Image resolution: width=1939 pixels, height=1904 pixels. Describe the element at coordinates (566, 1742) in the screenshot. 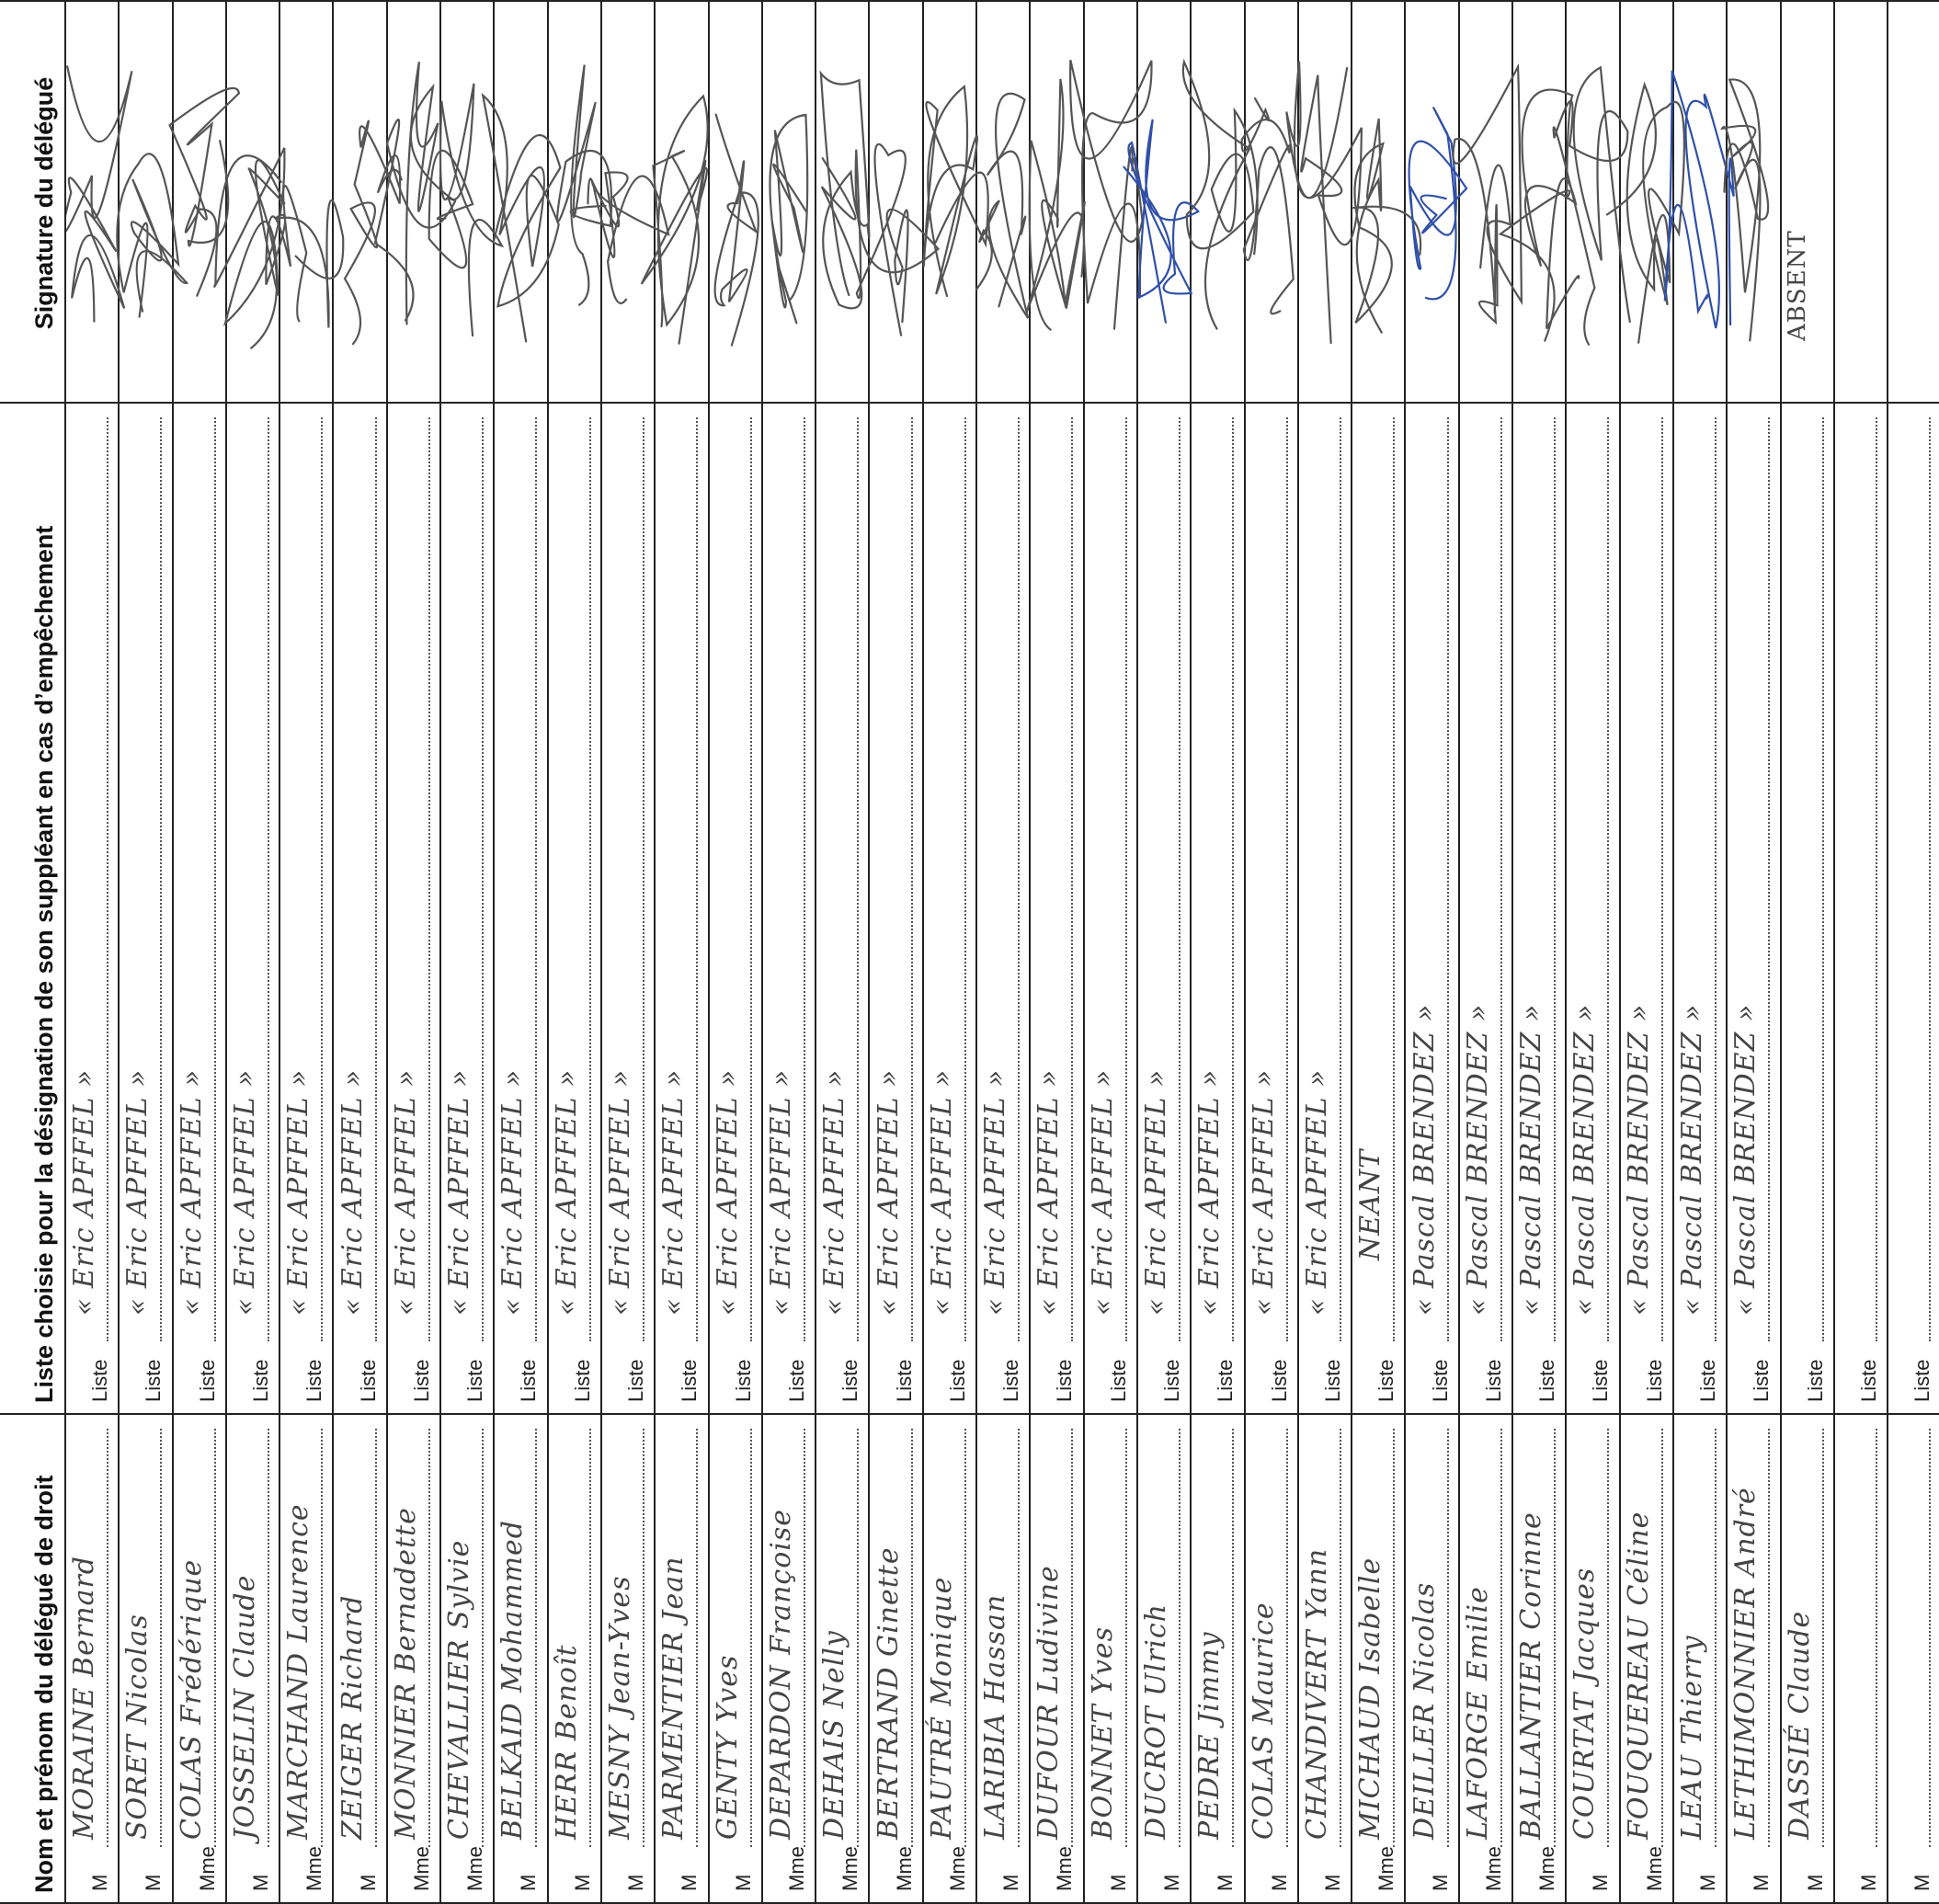

I see `delegate-name: HERR Benoît` at that location.